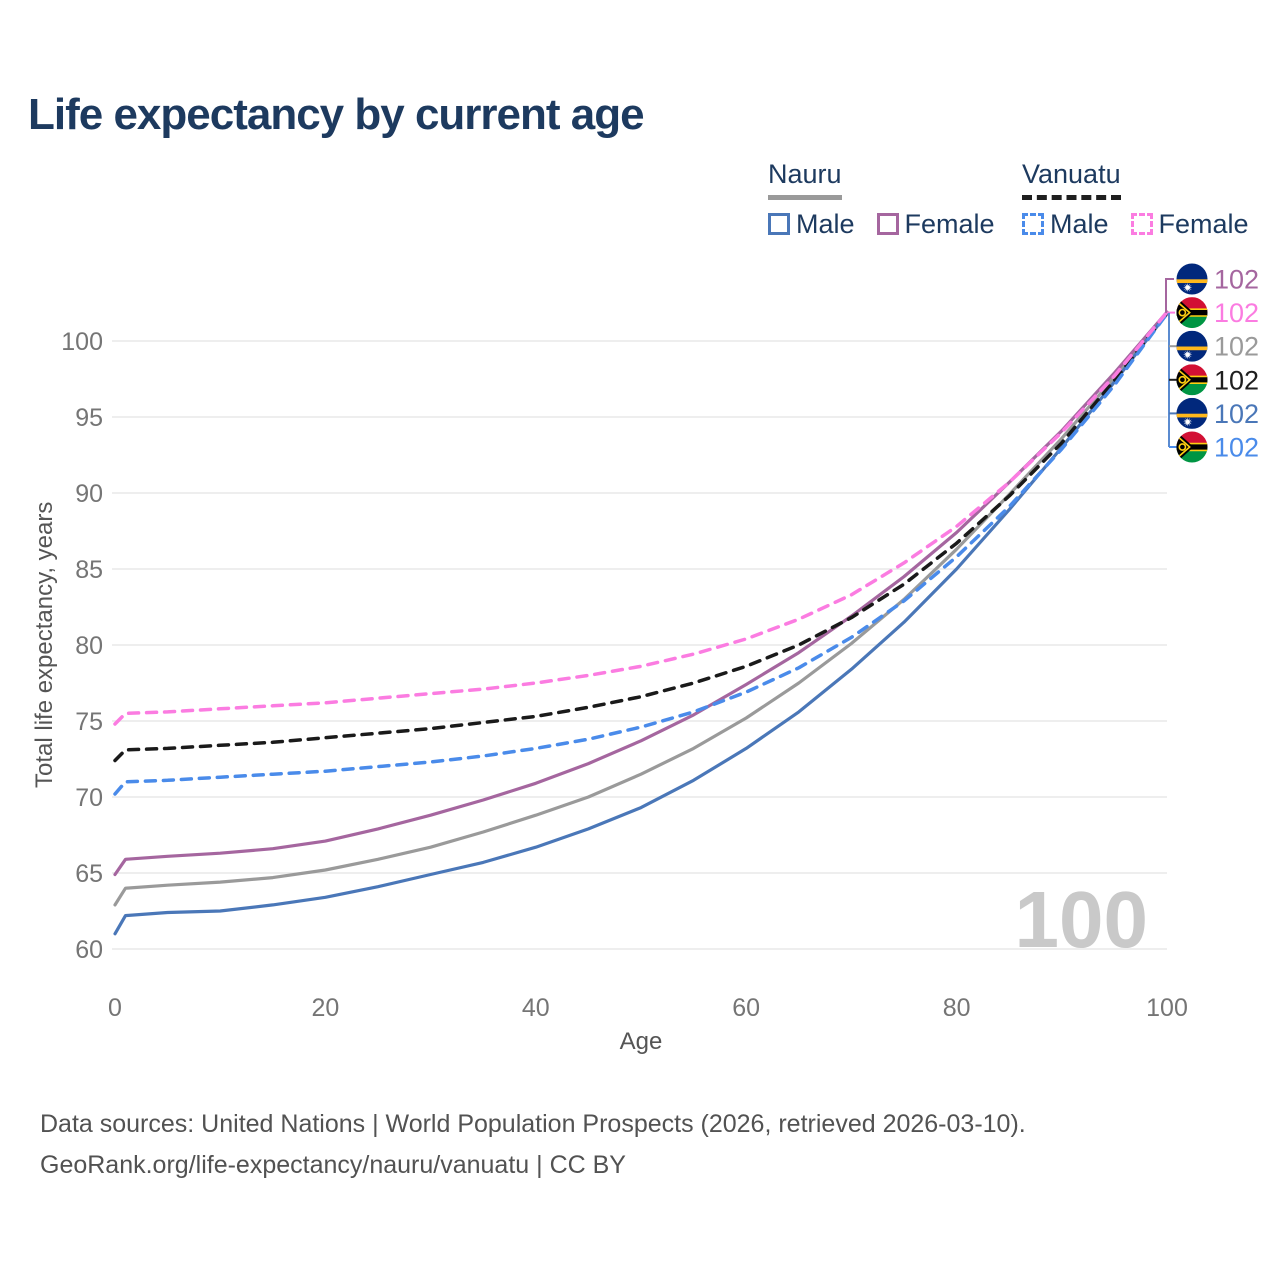 This screenshot has height=1280, width=1280. What do you see at coordinates (1141, 224) in the screenshot?
I see `vanuatu-female-swatch-icon` at bounding box center [1141, 224].